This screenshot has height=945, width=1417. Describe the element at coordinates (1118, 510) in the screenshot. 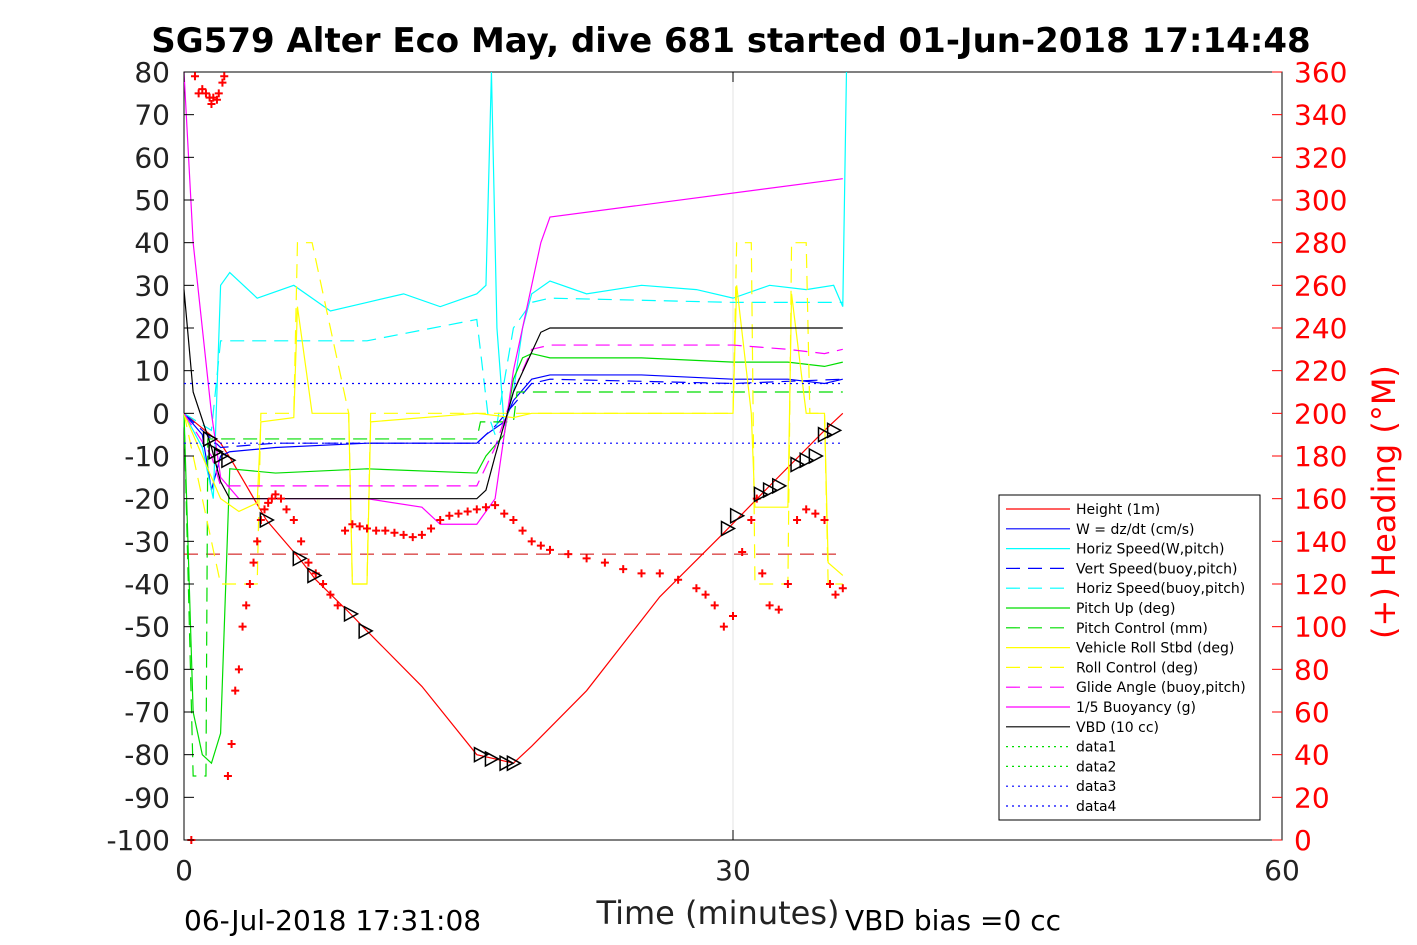

I see `legend-label: Height (1m)` at that location.